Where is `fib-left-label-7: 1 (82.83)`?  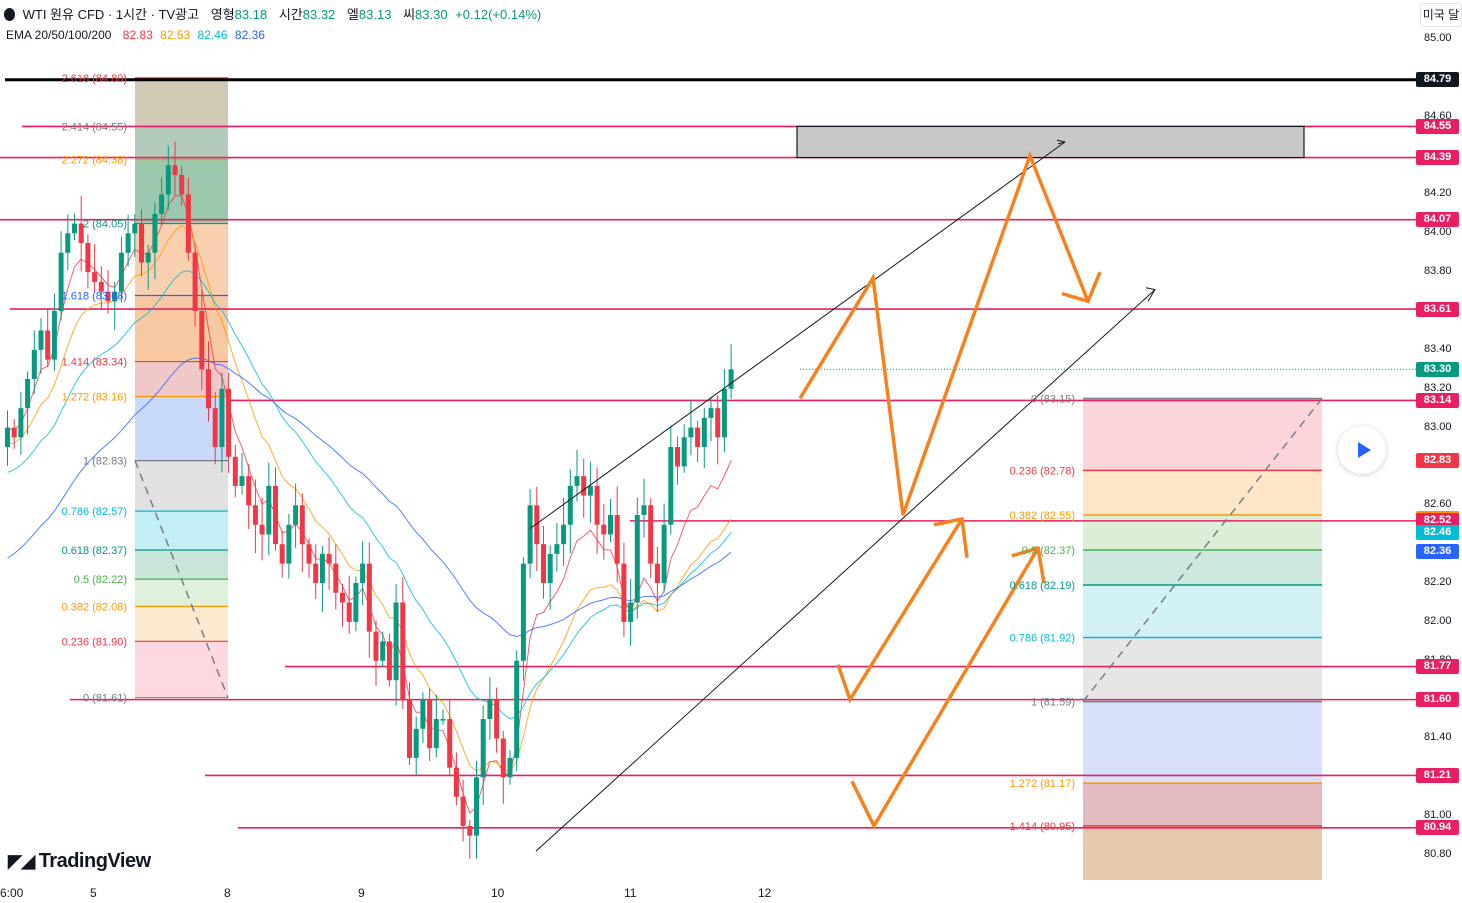 fib-left-label-7: 1 (82.83) is located at coordinates (105, 462).